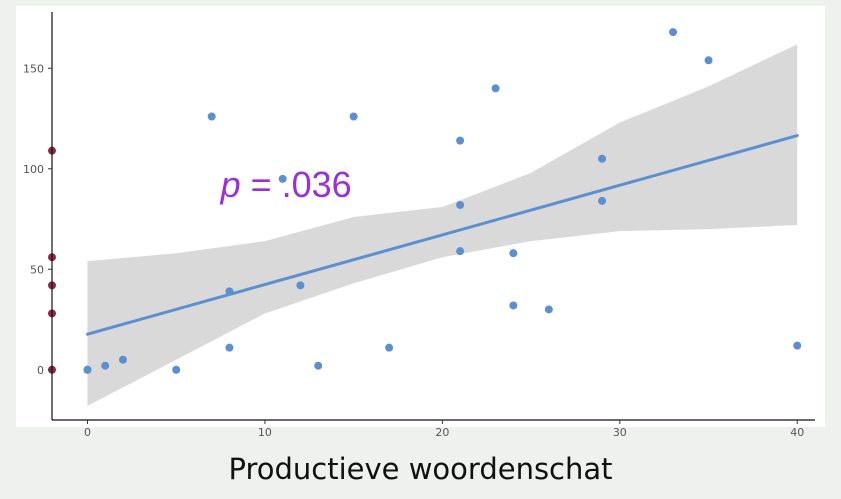 The height and width of the screenshot is (499, 841). I want to click on x-tick-label: 20, so click(442, 432).